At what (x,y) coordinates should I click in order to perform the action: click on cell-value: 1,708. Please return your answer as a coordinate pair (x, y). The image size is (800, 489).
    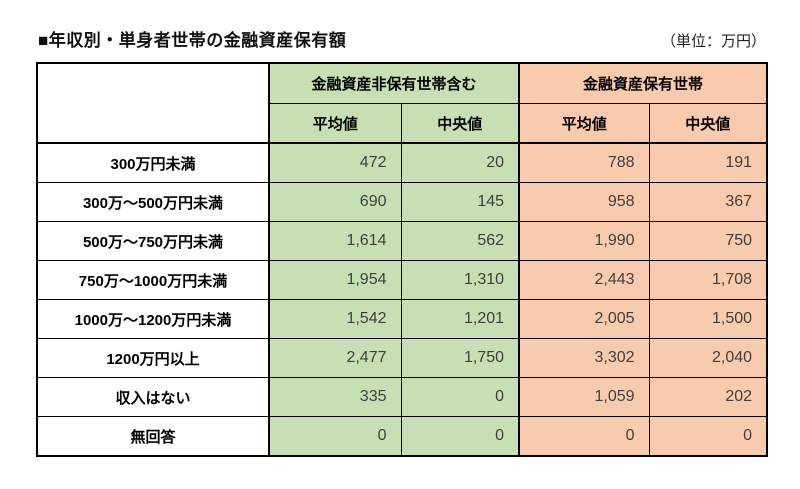
    Looking at the image, I should click on (708, 280).